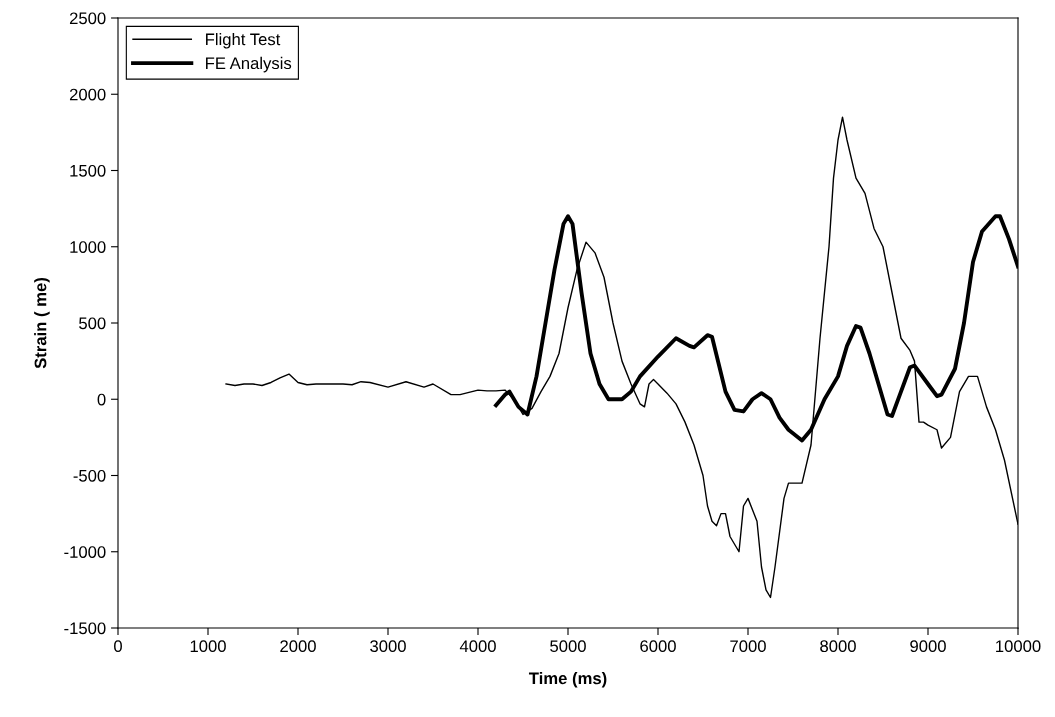 The image size is (1055, 717). Describe the element at coordinates (658, 646) in the screenshot. I see `x-tick-label: 6000` at that location.